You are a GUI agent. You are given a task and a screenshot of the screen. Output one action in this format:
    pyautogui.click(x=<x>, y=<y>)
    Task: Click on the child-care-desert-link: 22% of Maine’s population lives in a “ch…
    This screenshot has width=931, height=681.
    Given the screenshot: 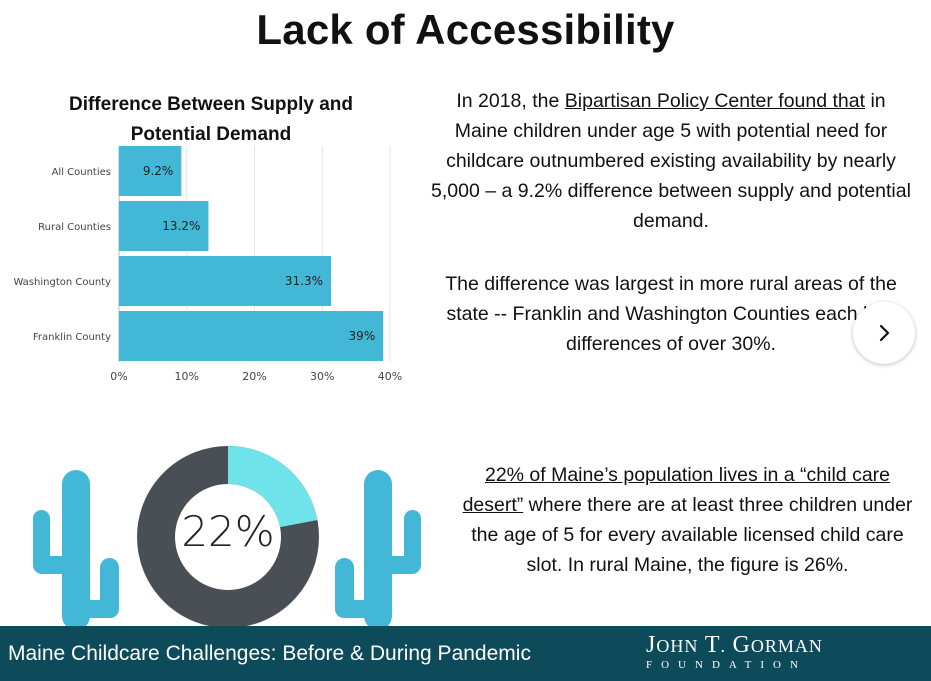 What is the action you would take?
    pyautogui.click(x=676, y=490)
    